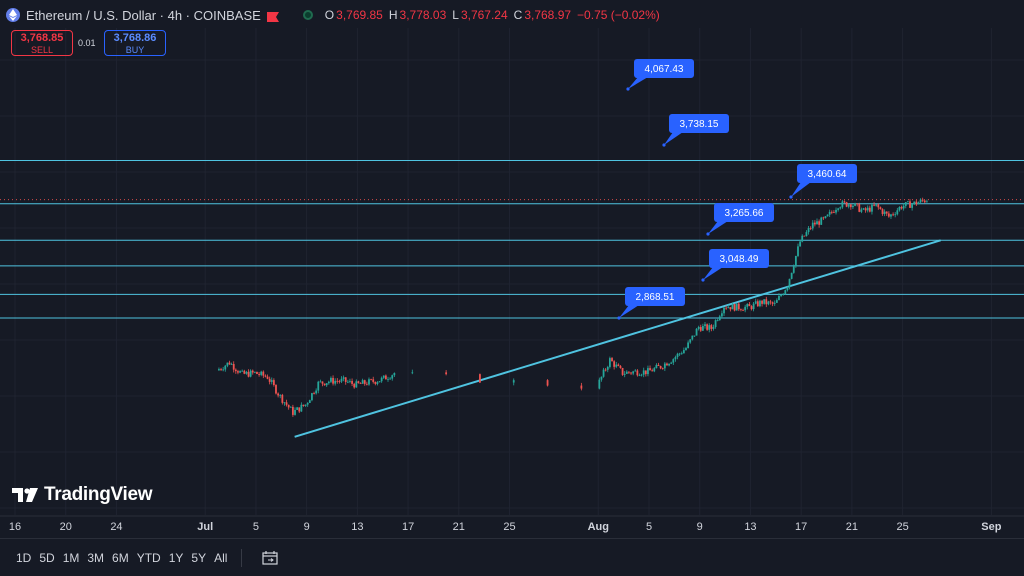 Image resolution: width=1024 pixels, height=576 pixels. I want to click on go-to-date-icon, so click(270, 558).